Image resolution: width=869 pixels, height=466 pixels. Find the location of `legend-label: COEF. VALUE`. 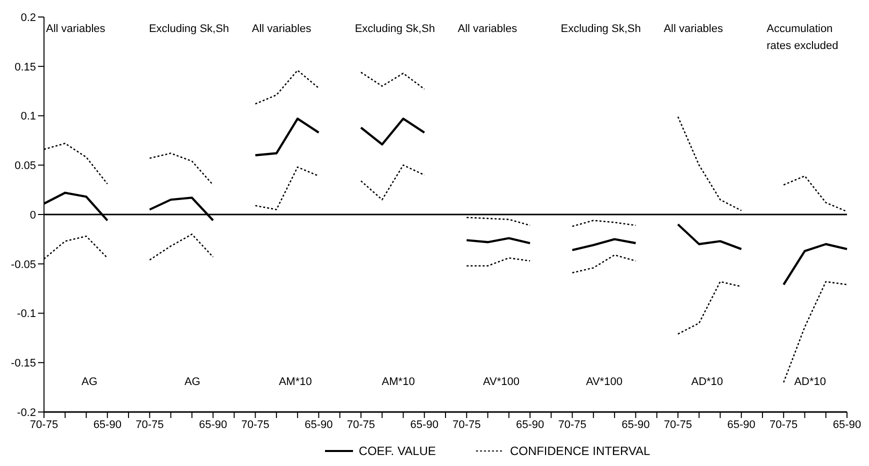

legend-label: COEF. VALUE is located at coordinates (397, 451).